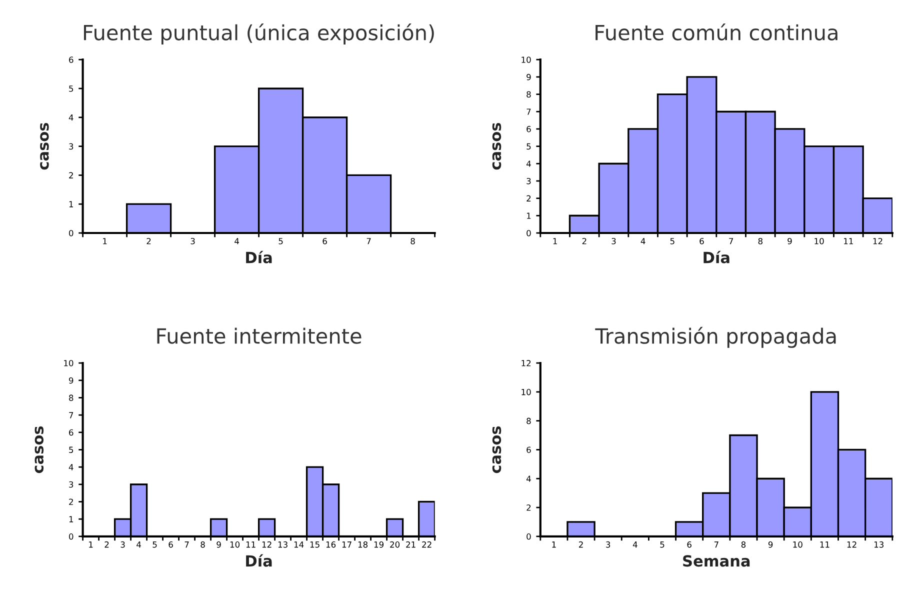  I want to click on chart-title: Fuente común continua, so click(717, 31).